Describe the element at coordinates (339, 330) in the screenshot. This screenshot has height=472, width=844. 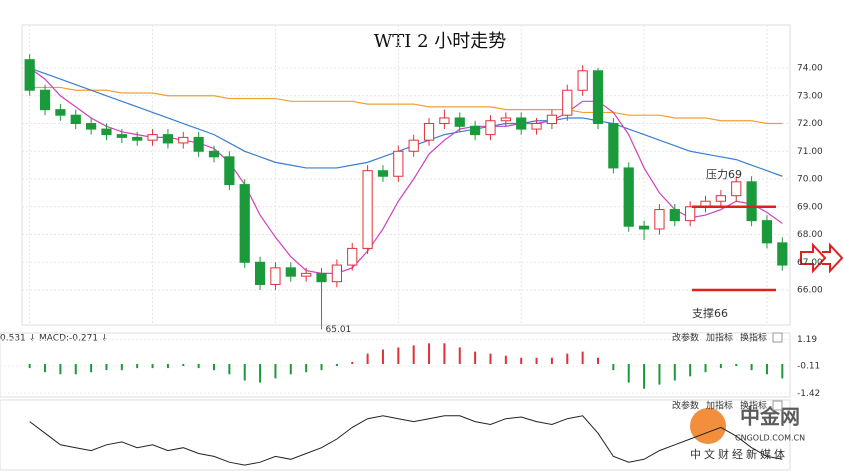
I see `low-label: 65.01` at that location.